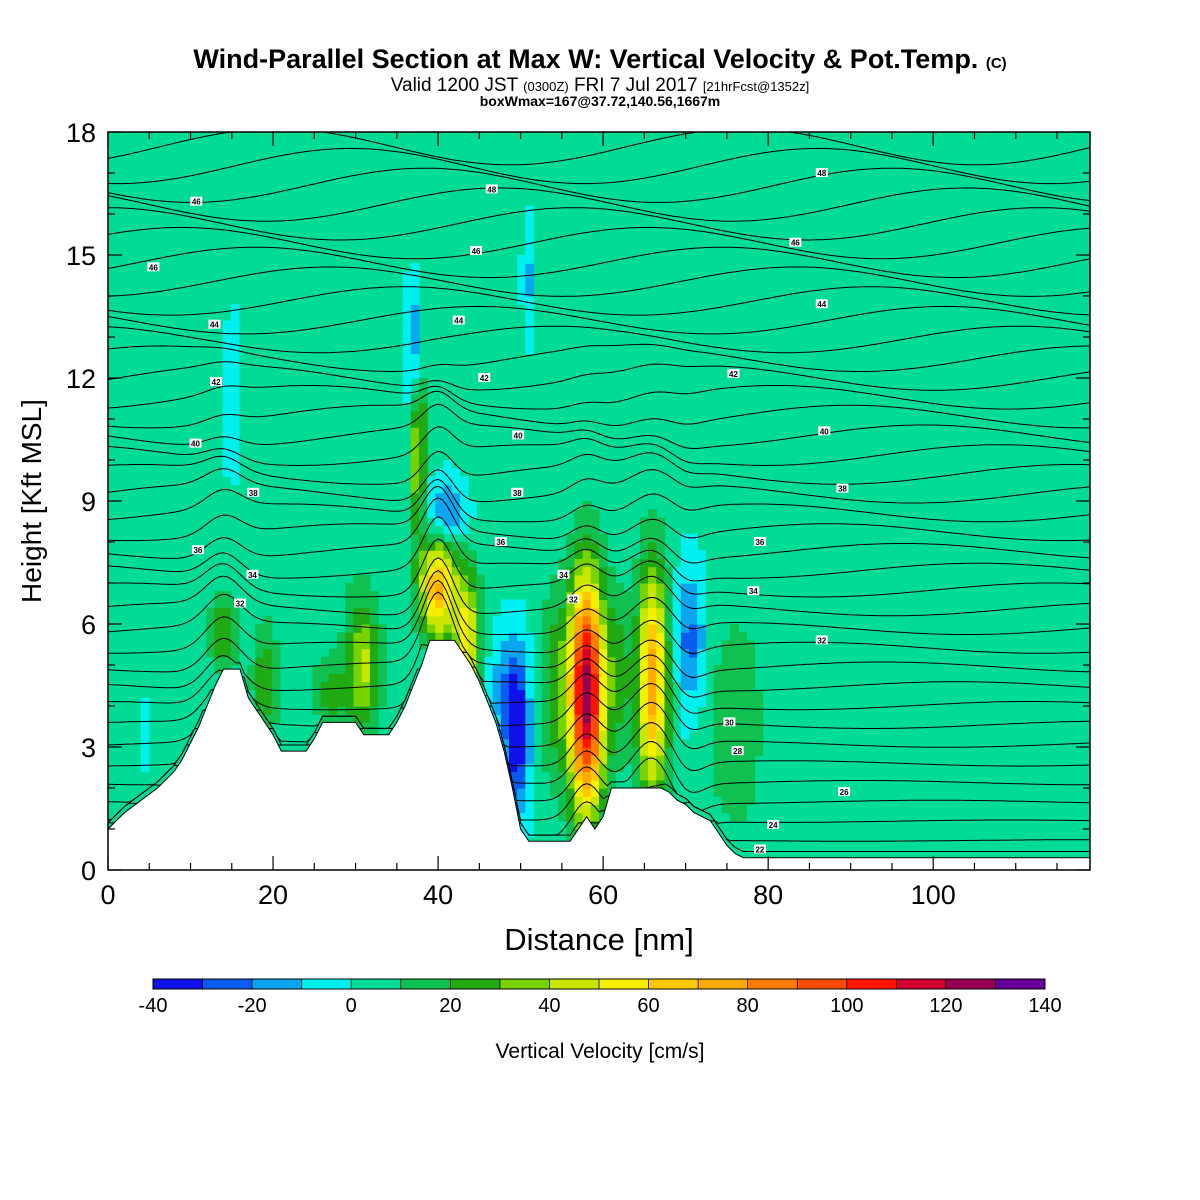  I want to click on theta-label: 38, so click(253, 492).